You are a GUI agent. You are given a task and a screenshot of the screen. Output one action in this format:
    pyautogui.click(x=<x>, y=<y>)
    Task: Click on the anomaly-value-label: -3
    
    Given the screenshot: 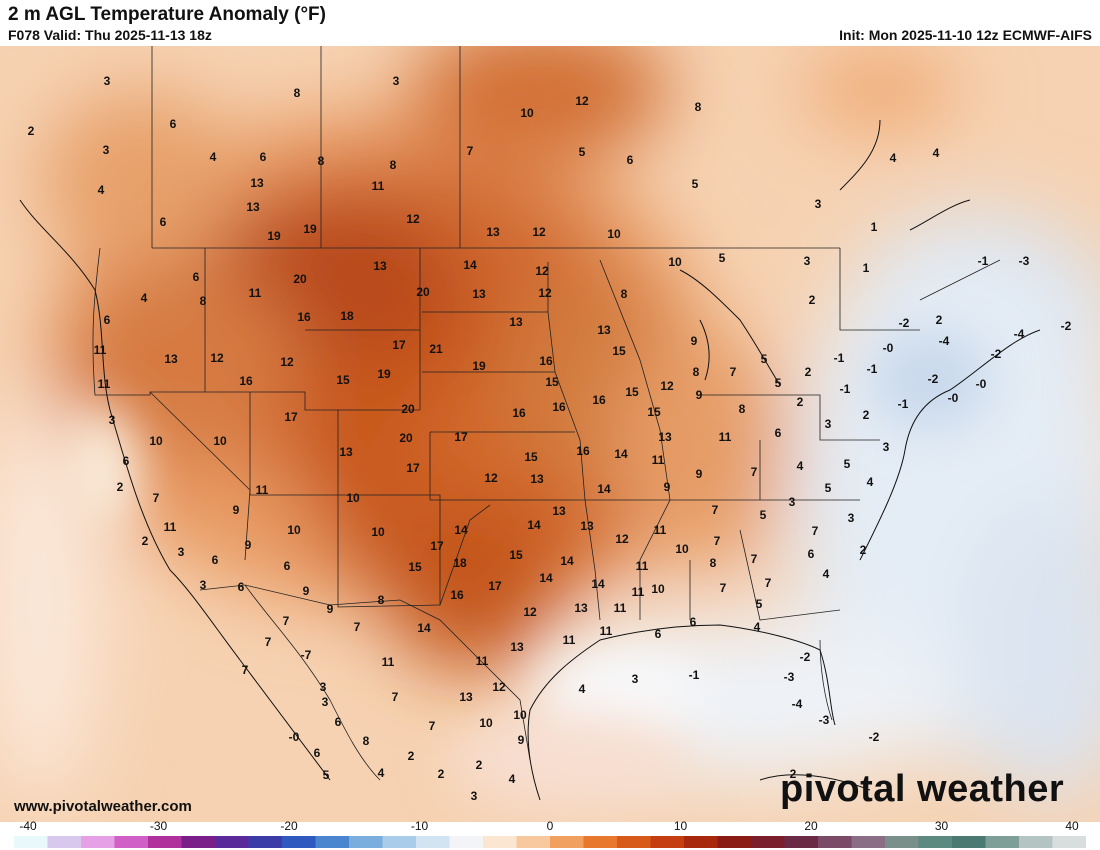 What is the action you would take?
    pyautogui.click(x=824, y=720)
    